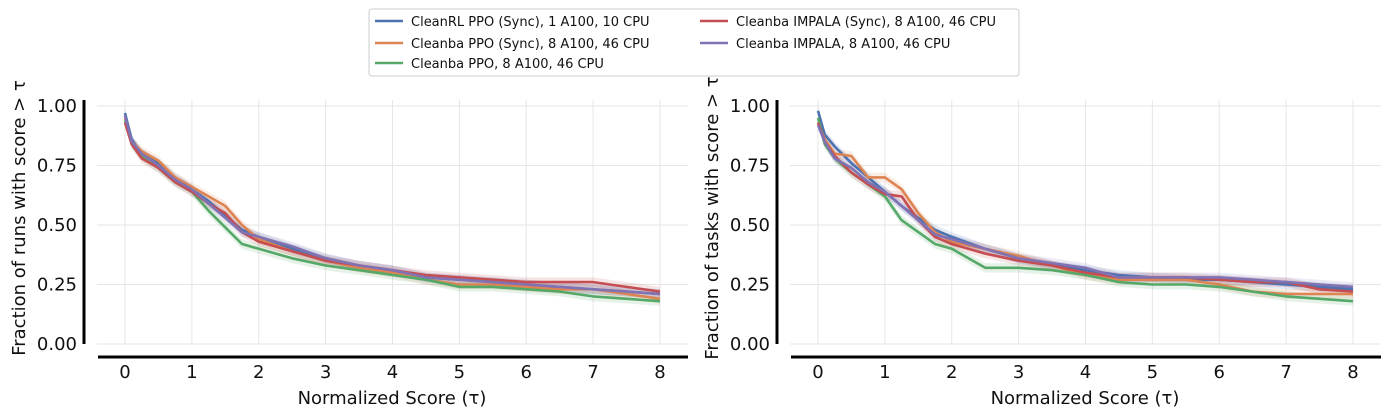 The height and width of the screenshot is (418, 1389). Describe the element at coordinates (530, 44) in the screenshot. I see `legend-label: Cleanba PPO (Sync), 8 A100, 46 CPU` at that location.